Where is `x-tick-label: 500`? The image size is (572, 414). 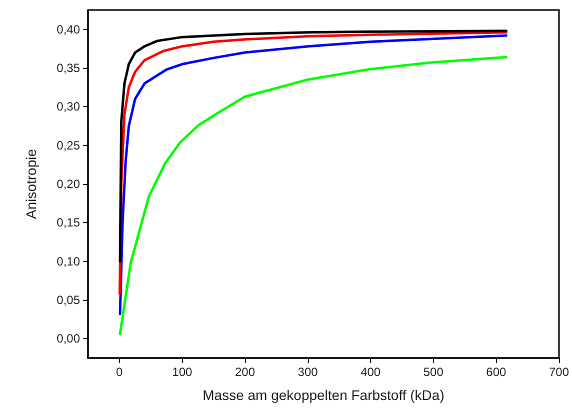
x-tick-label: 500 is located at coordinates (433, 372).